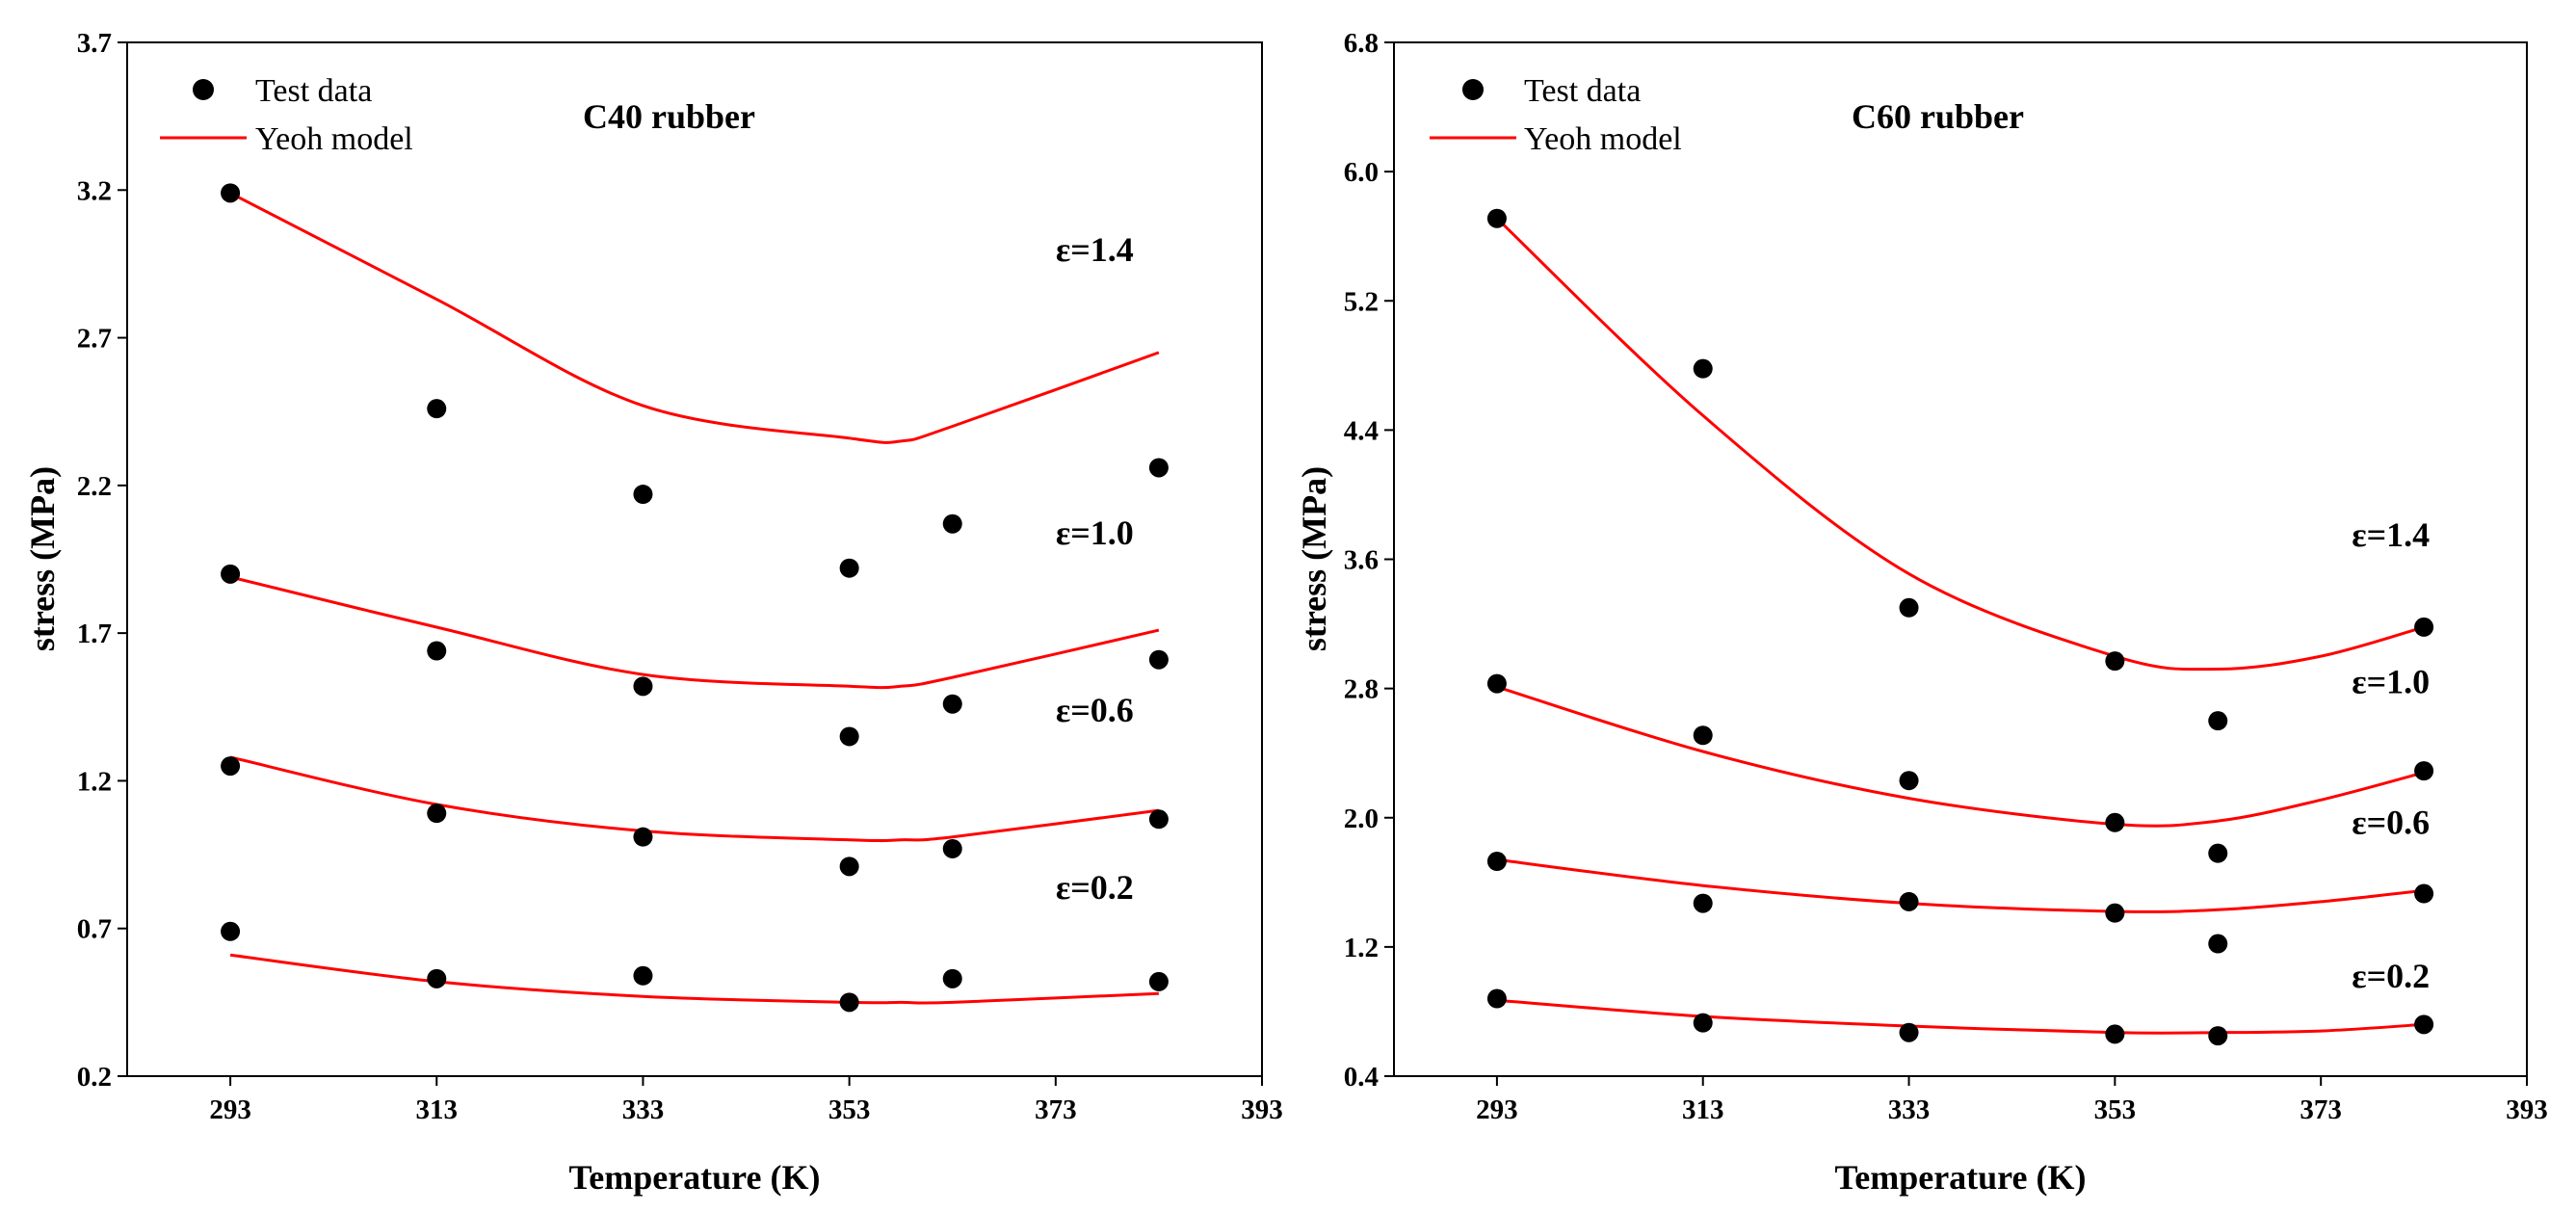  Describe the element at coordinates (95, 634) in the screenshot. I see `y-tick-label: 1.7` at that location.